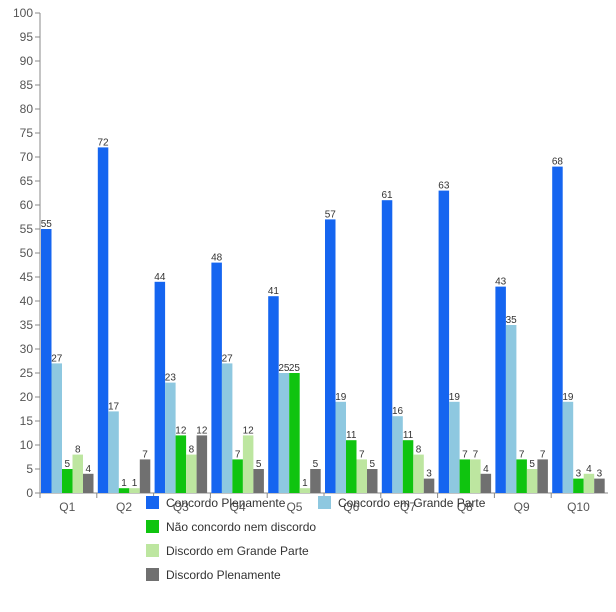 This screenshot has width=616, height=612. What do you see at coordinates (274, 291) in the screenshot?
I see `bar-value-label: 41` at bounding box center [274, 291].